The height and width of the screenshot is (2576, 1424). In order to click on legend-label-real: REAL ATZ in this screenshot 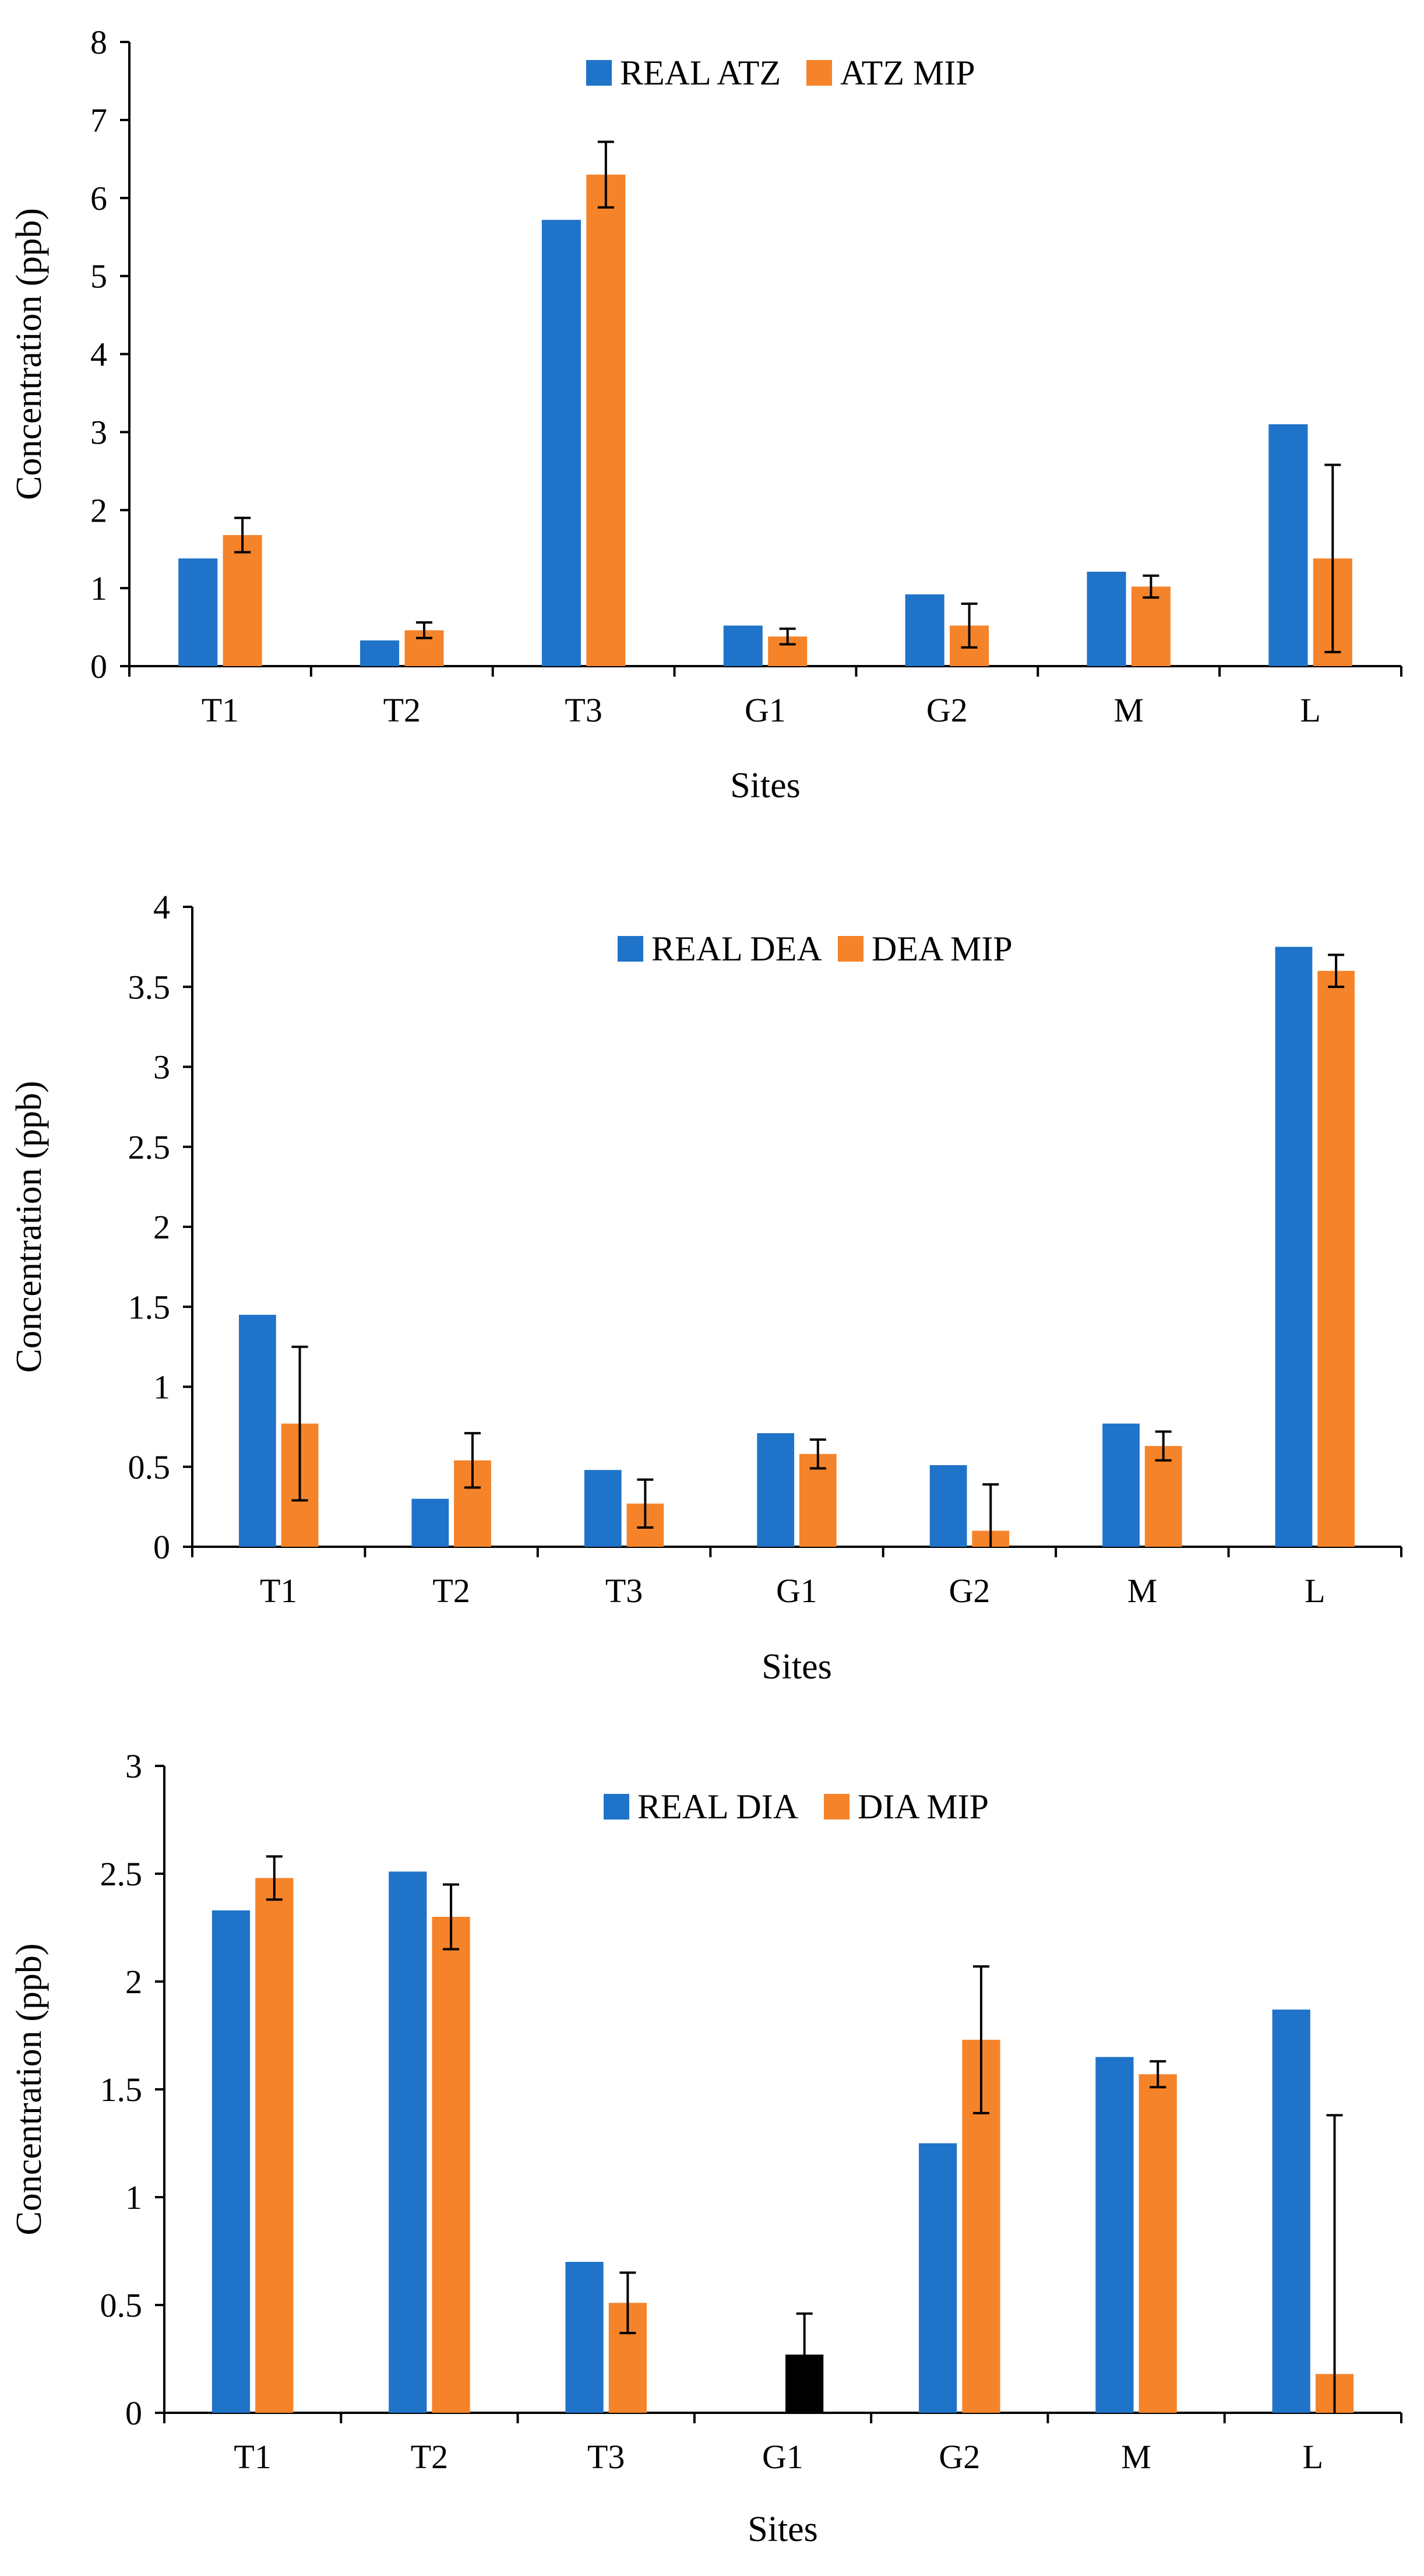, I will do `click(700, 73)`.